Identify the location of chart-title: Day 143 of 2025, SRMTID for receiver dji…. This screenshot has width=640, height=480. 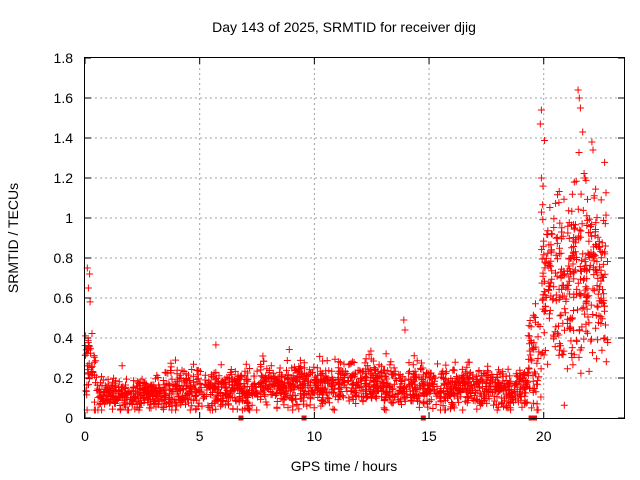
(344, 27).